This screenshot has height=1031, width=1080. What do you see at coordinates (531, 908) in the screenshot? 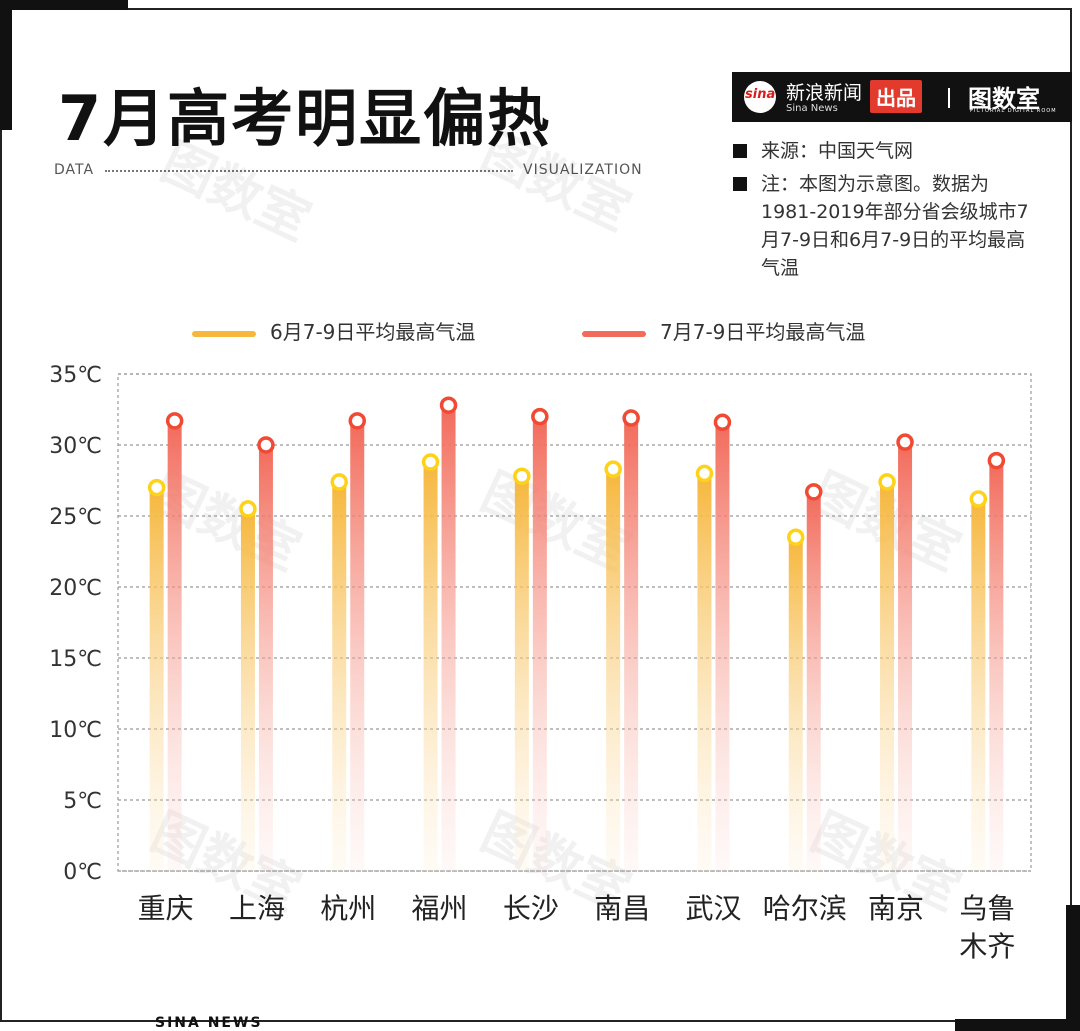
I see `x-category-label: 长沙` at bounding box center [531, 908].